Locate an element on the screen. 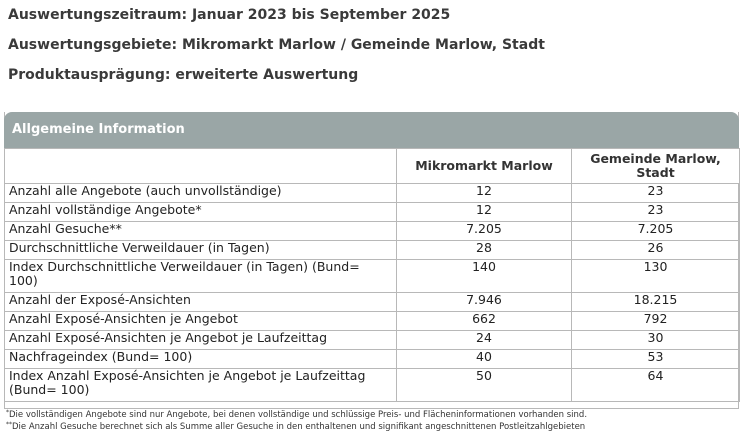 The height and width of the screenshot is (441, 746). column-header-micromarket: Mikromarkt Marlow is located at coordinates (484, 166).